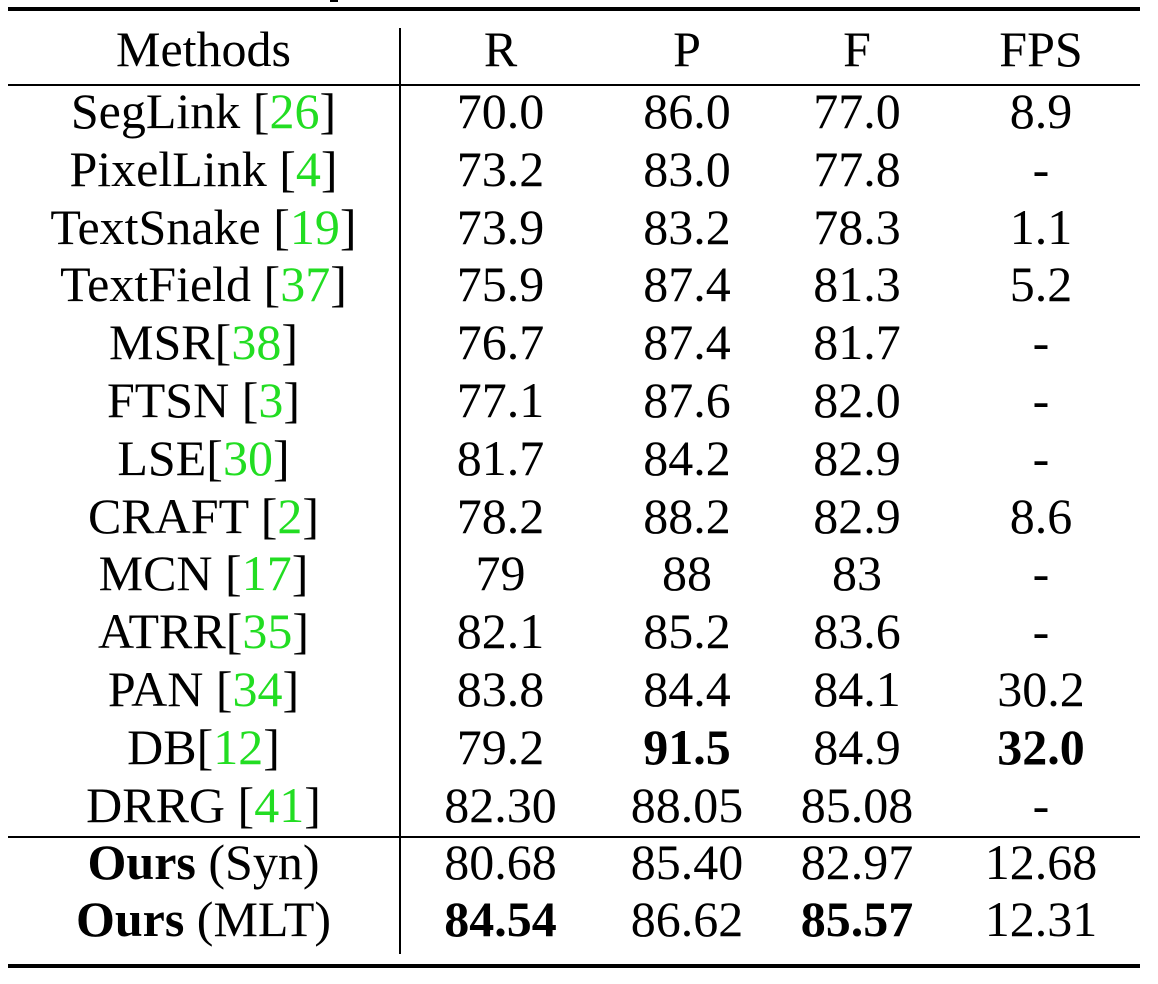 The height and width of the screenshot is (984, 1158). Describe the element at coordinates (161, 631) in the screenshot. I see `method-name: ATRR` at that location.